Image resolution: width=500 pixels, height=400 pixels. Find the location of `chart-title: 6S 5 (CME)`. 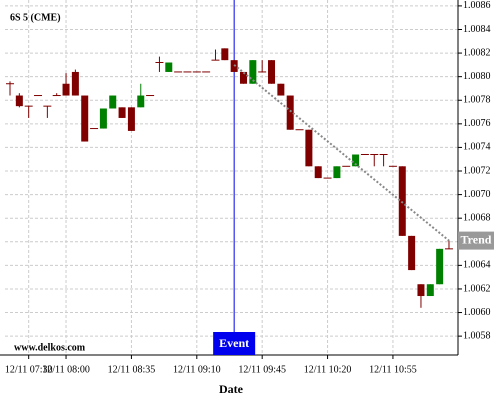

chart-title: 6S 5 (CME) is located at coordinates (35, 17).